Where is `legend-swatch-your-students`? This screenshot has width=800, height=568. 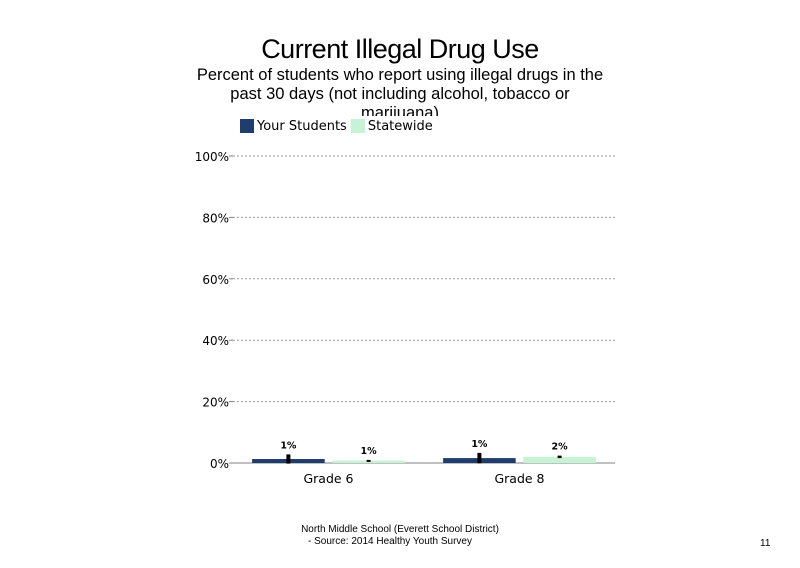 legend-swatch-your-students is located at coordinates (247, 126).